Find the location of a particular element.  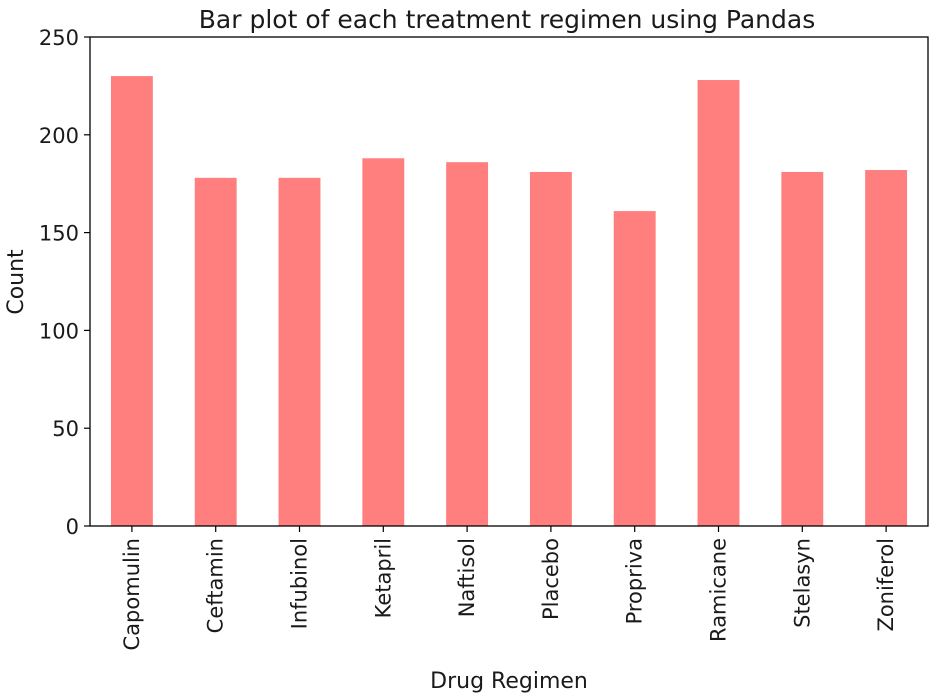

bar-ramicane is located at coordinates (718, 303).